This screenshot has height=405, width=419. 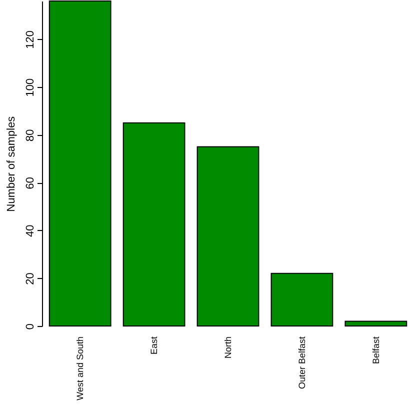 I want to click on y-tick-label: 0, so click(x=30, y=326).